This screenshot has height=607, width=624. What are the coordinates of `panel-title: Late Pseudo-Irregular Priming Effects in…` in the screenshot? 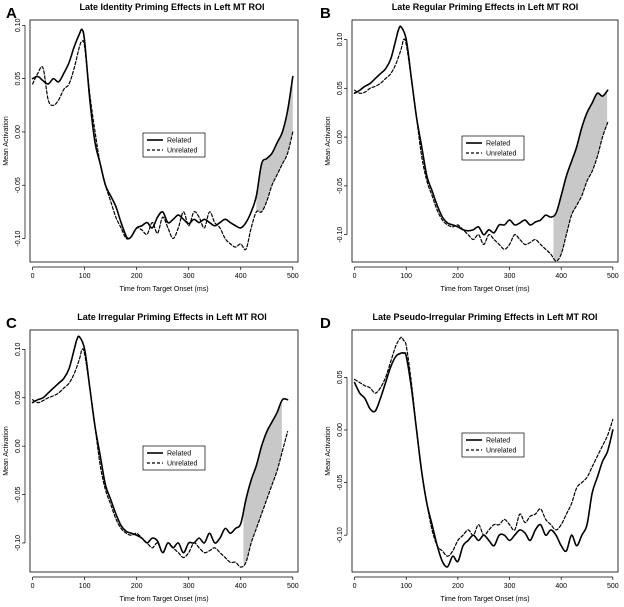 It's located at (484, 317).